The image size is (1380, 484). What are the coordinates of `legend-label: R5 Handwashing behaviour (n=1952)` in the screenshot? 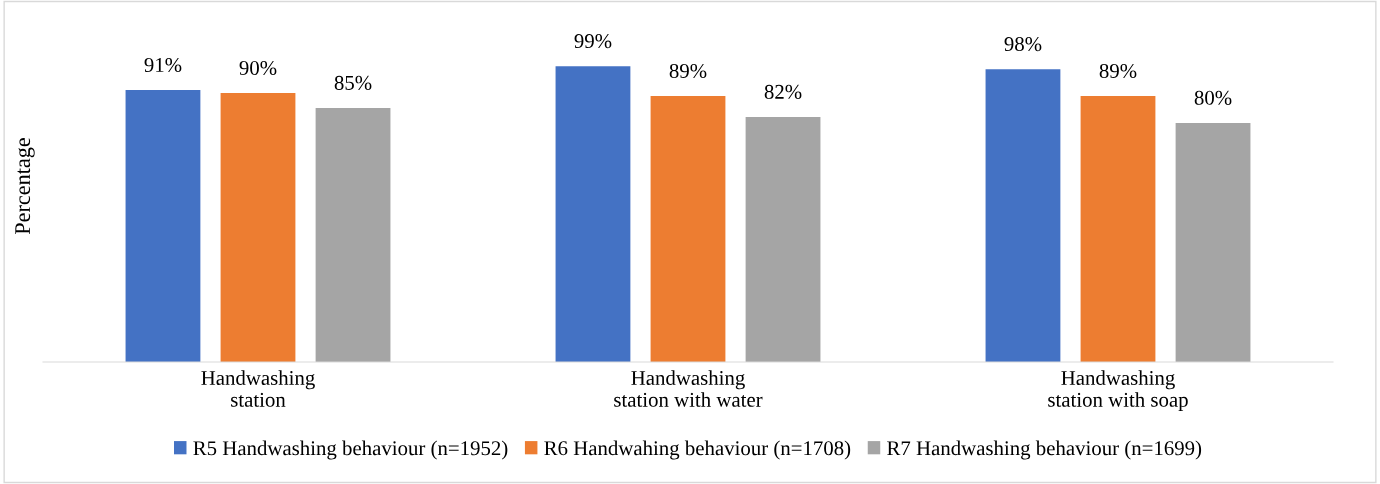 It's located at (350, 450).